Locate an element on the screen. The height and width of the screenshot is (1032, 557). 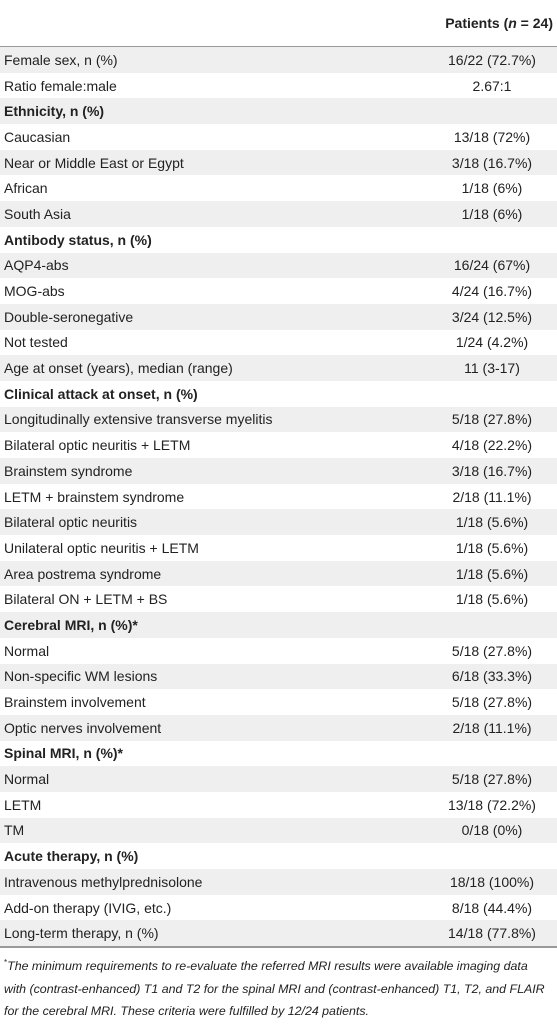
row-label: LETM + brainstem syndrome is located at coordinates (94, 496).